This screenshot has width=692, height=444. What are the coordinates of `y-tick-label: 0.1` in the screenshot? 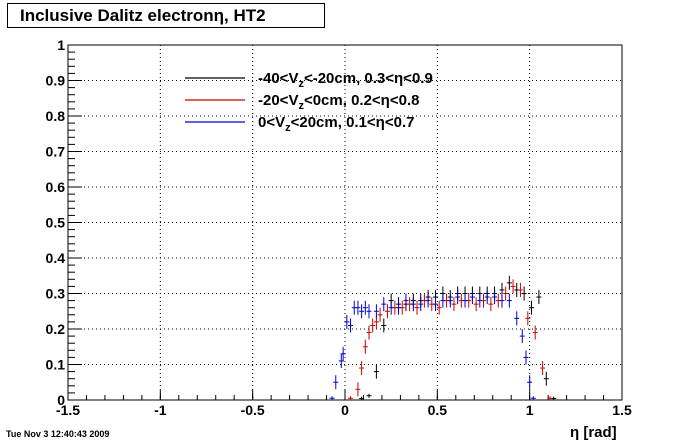 It's located at (56, 365).